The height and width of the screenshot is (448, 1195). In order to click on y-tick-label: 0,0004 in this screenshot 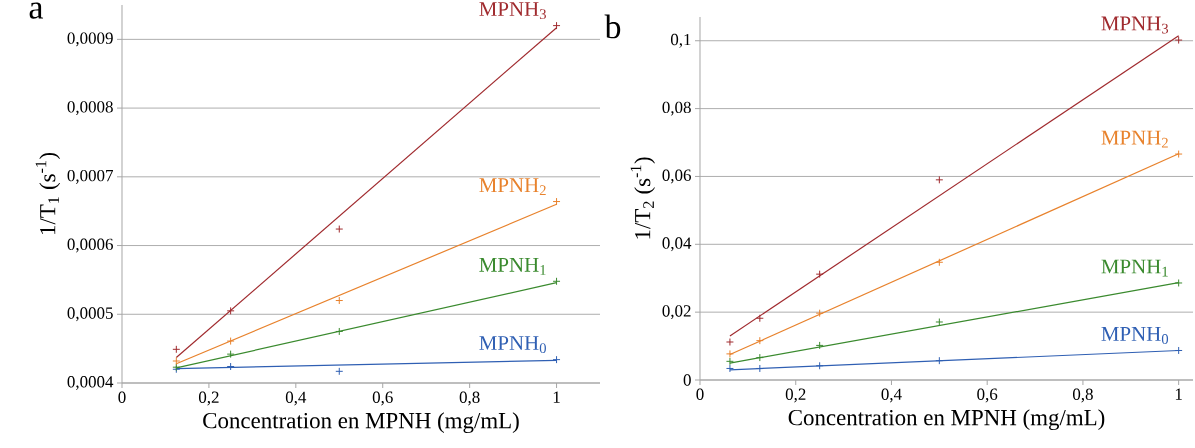, I will do `click(90, 383)`.